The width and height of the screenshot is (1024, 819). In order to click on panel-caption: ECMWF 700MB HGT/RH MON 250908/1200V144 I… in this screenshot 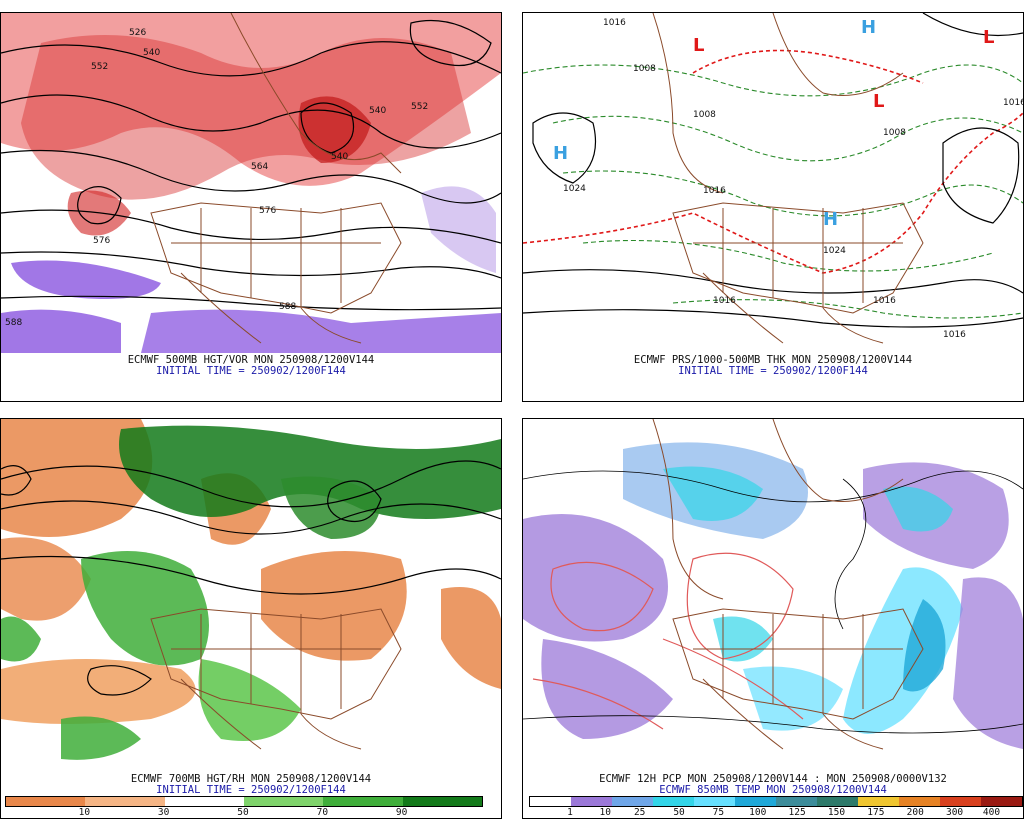, I will do `click(251, 785)`.